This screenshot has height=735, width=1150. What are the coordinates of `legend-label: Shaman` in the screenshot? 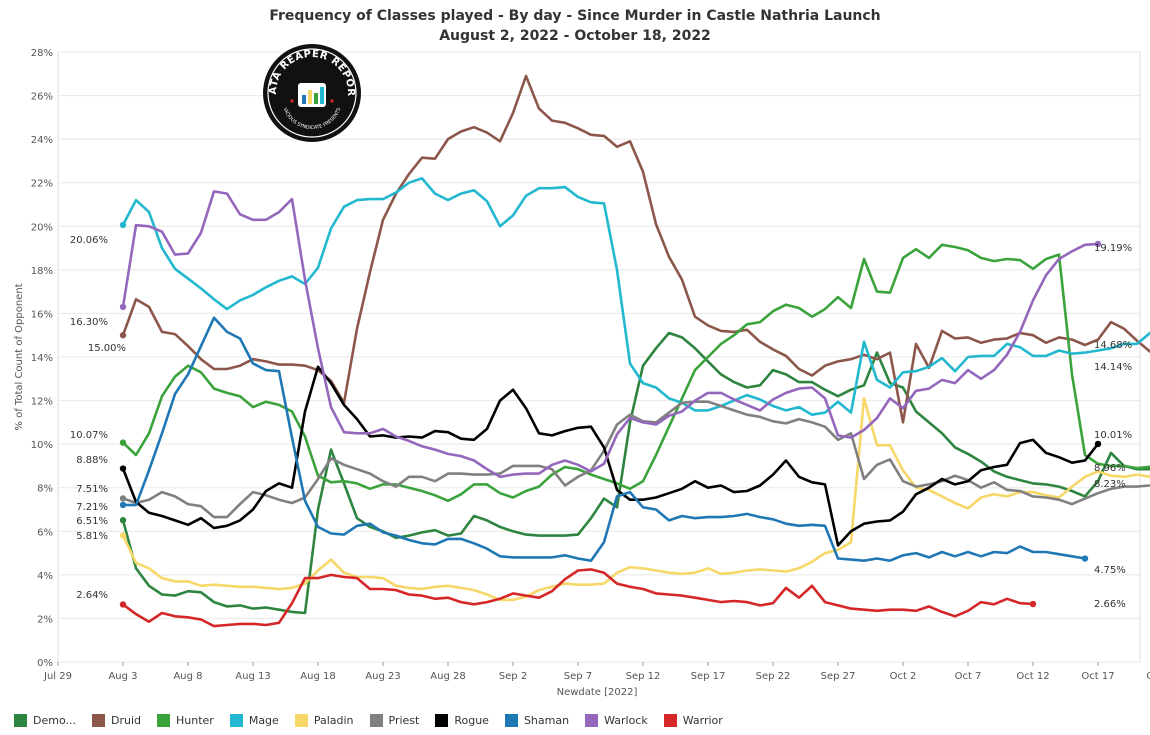 It's located at (546, 720).